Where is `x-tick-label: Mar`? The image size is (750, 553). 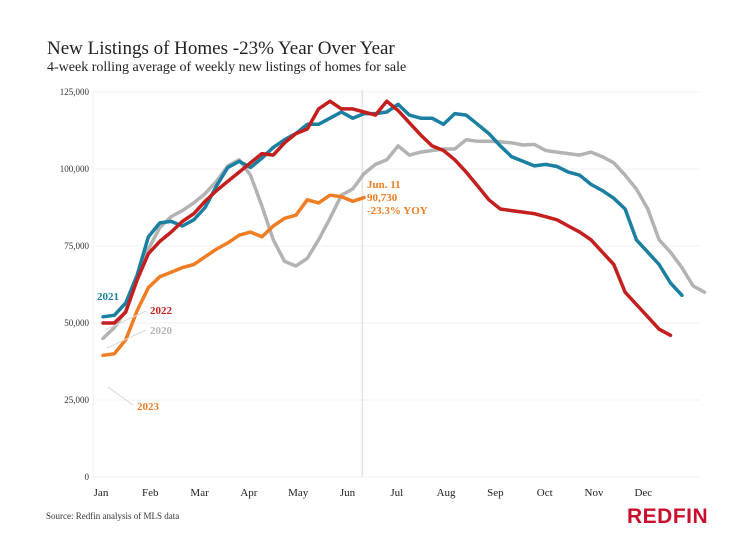 x-tick-label: Mar is located at coordinates (199, 493).